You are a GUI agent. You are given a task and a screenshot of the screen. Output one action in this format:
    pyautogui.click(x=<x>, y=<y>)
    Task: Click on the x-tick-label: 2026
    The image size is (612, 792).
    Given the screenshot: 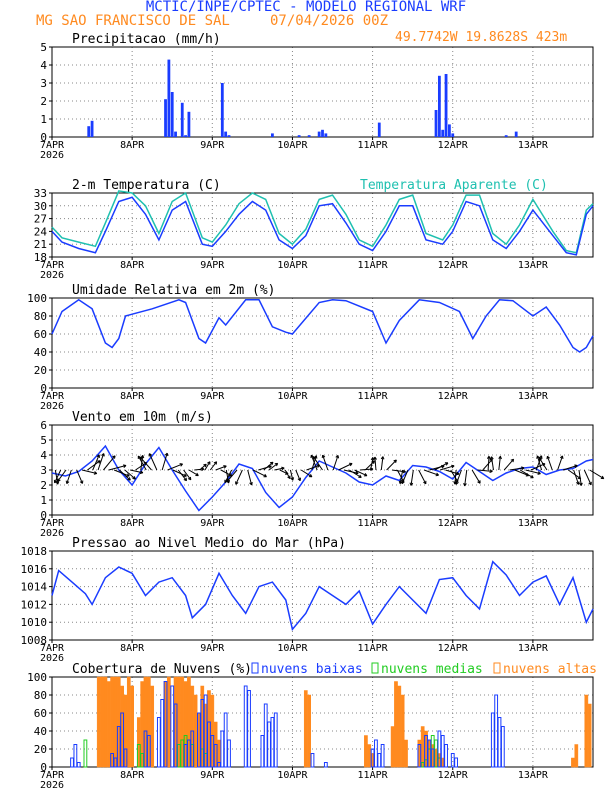 What is the action you would take?
    pyautogui.click(x=52, y=406)
    